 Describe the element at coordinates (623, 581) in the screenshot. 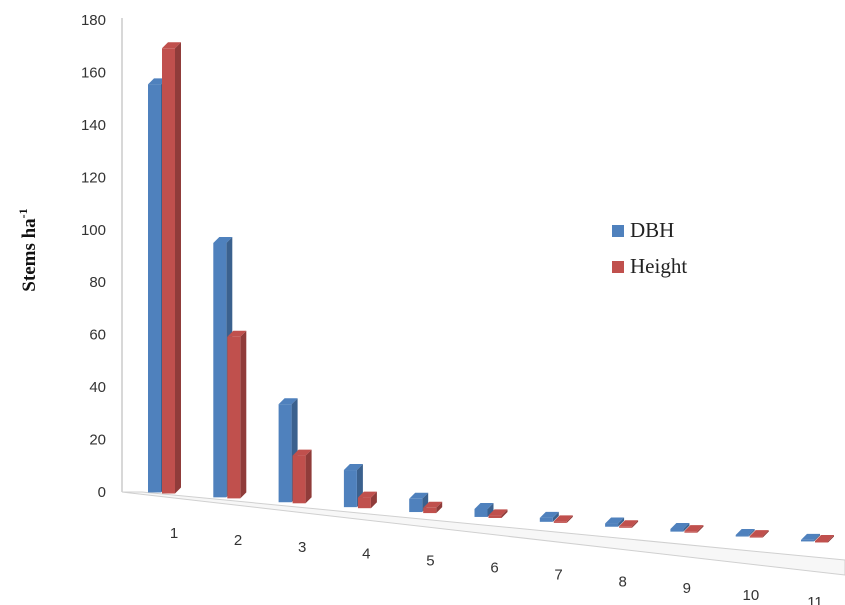

I see `x-tick-label-8: 8` at that location.